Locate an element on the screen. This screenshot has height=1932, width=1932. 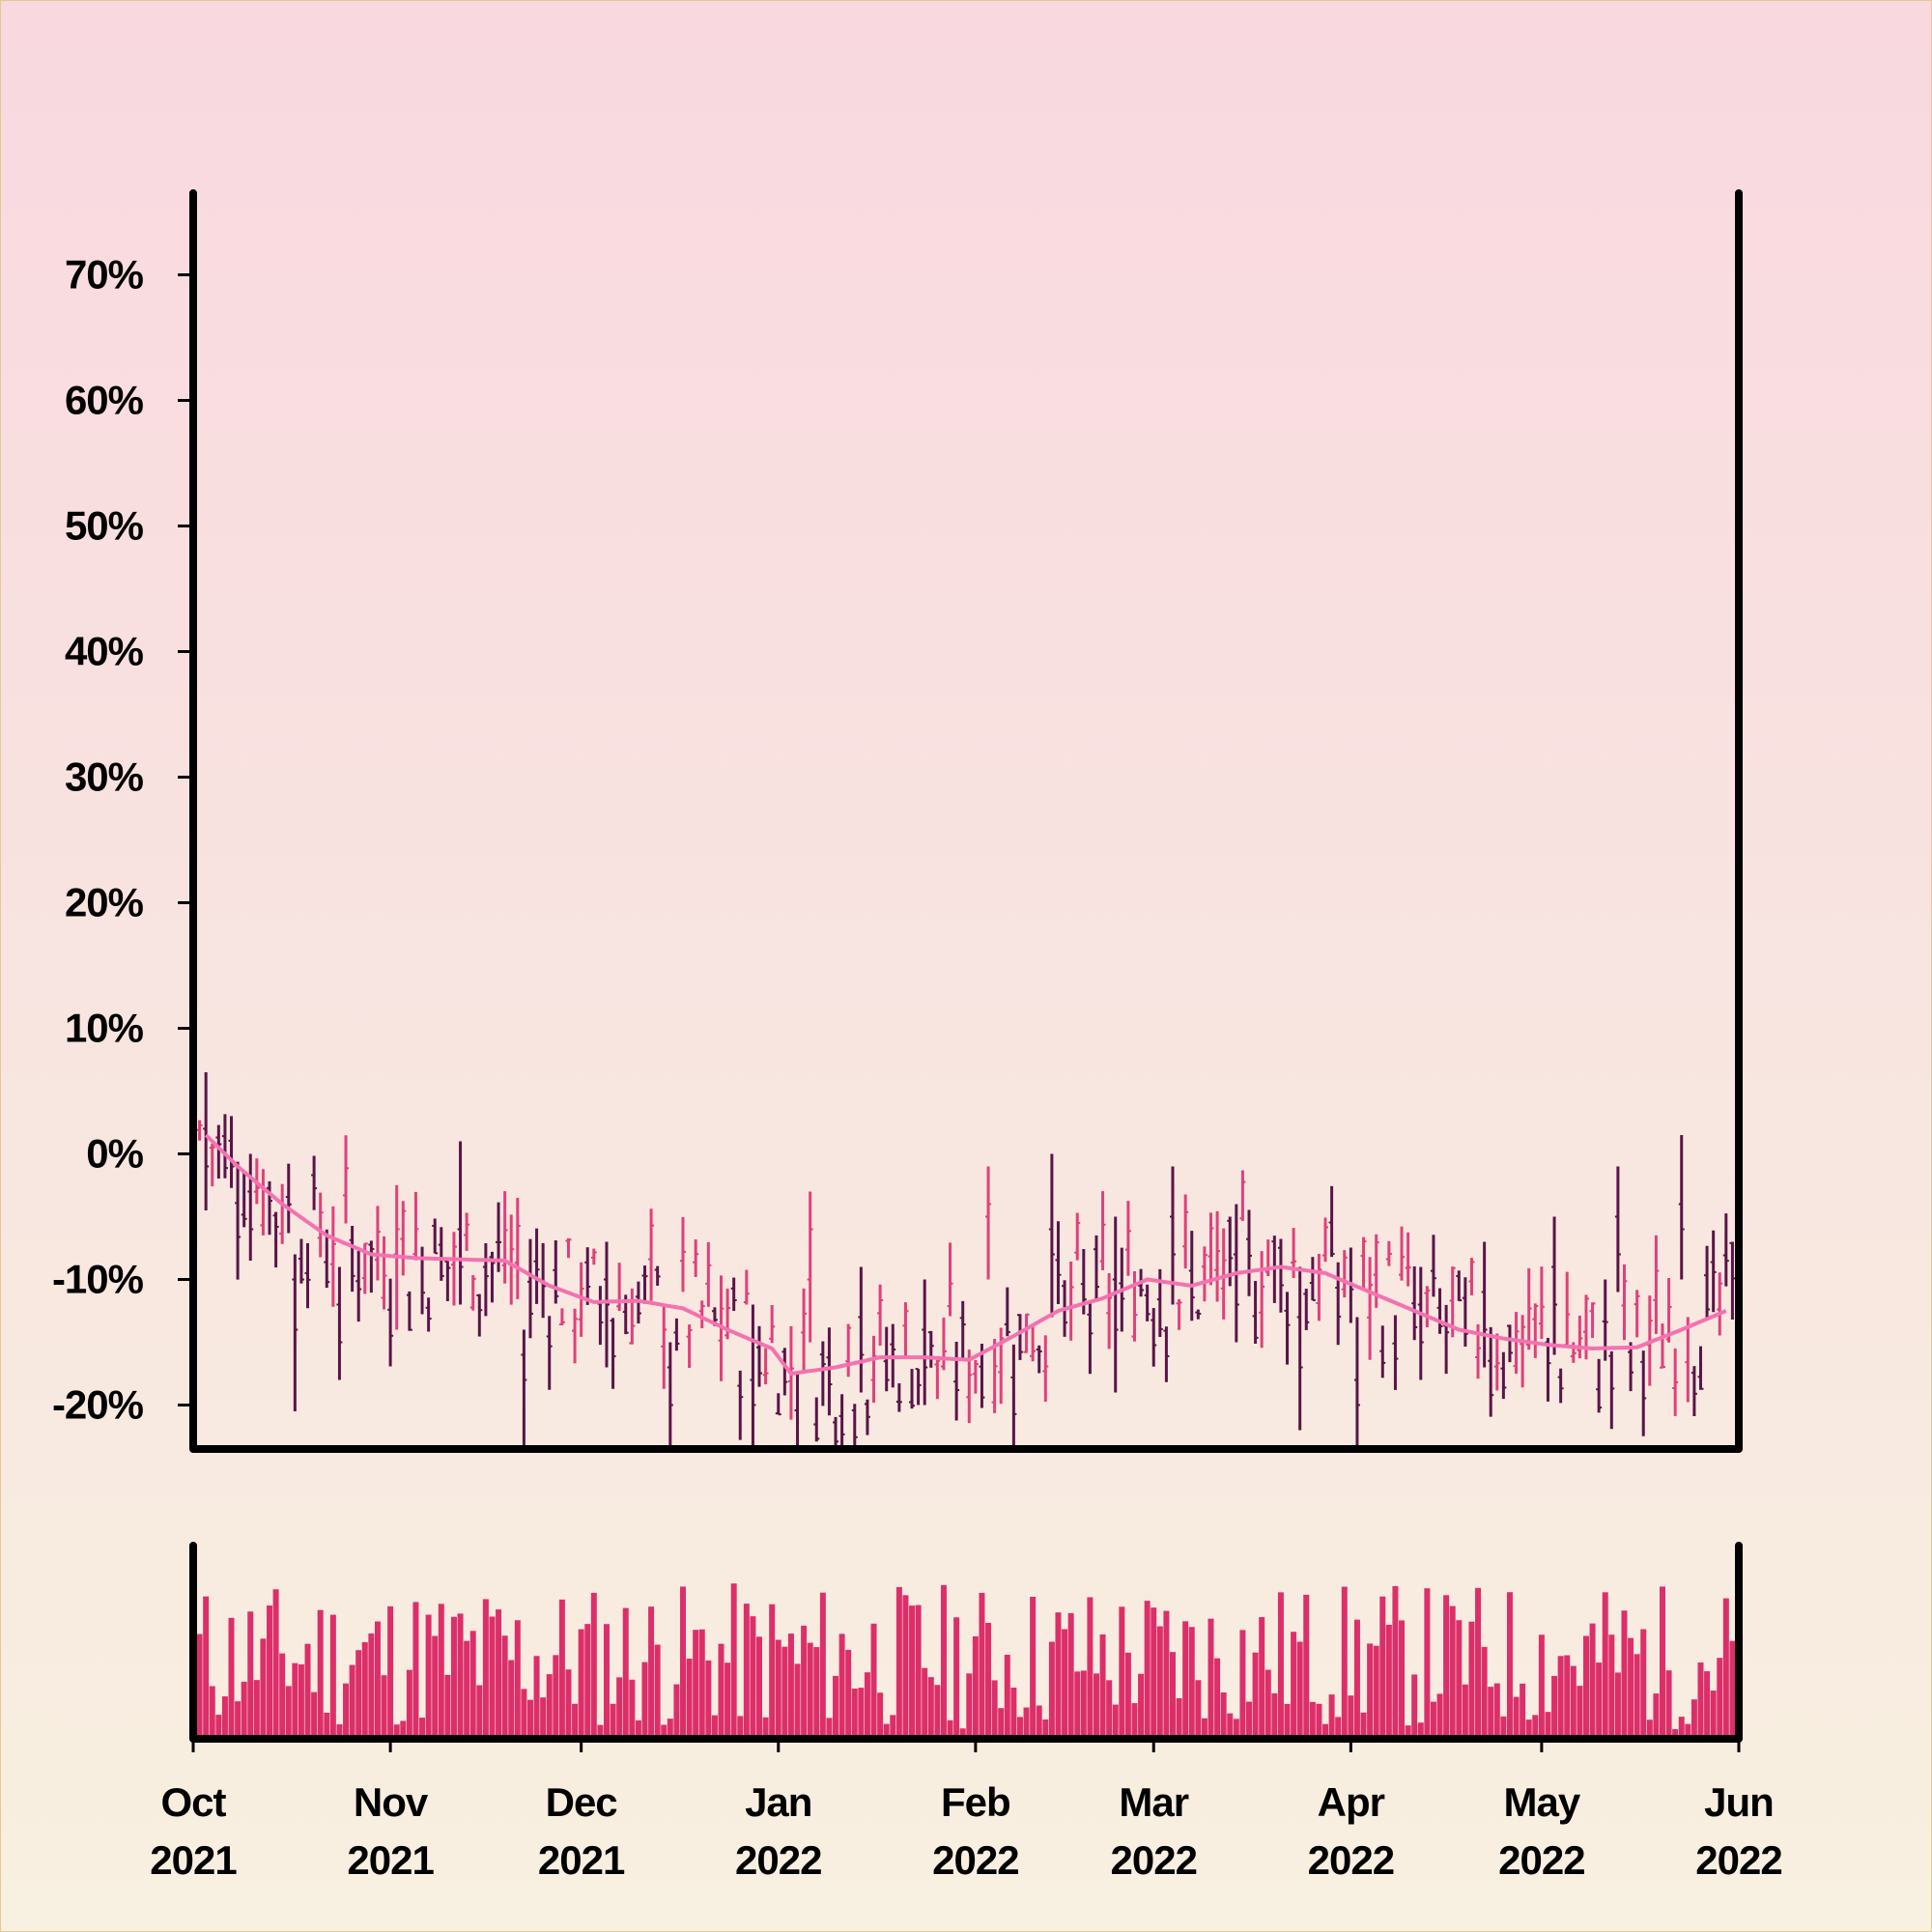
y-tick-label: 0% is located at coordinates (114, 1154).